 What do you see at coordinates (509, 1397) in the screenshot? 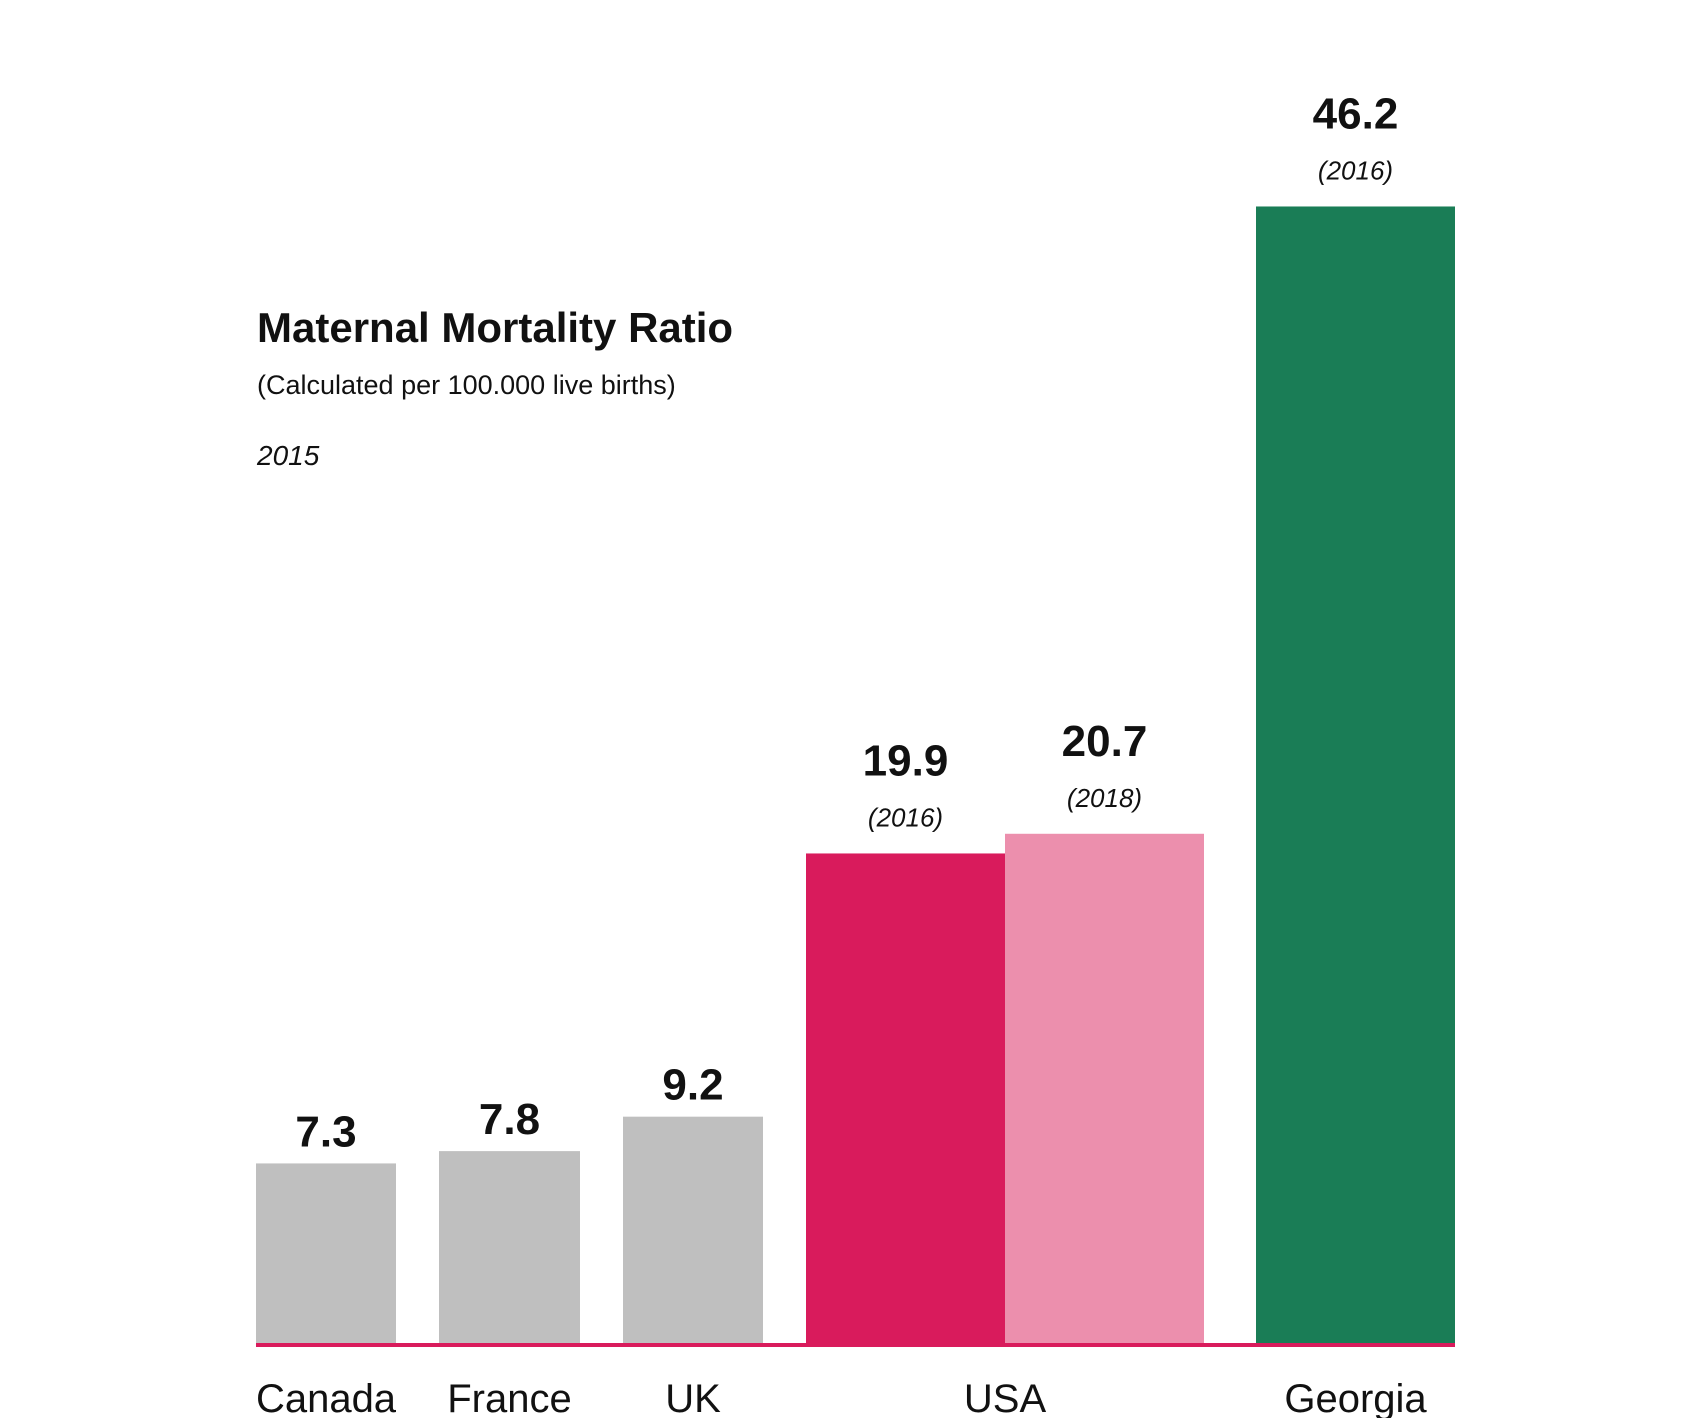
I see `category-label-france: France` at bounding box center [509, 1397].